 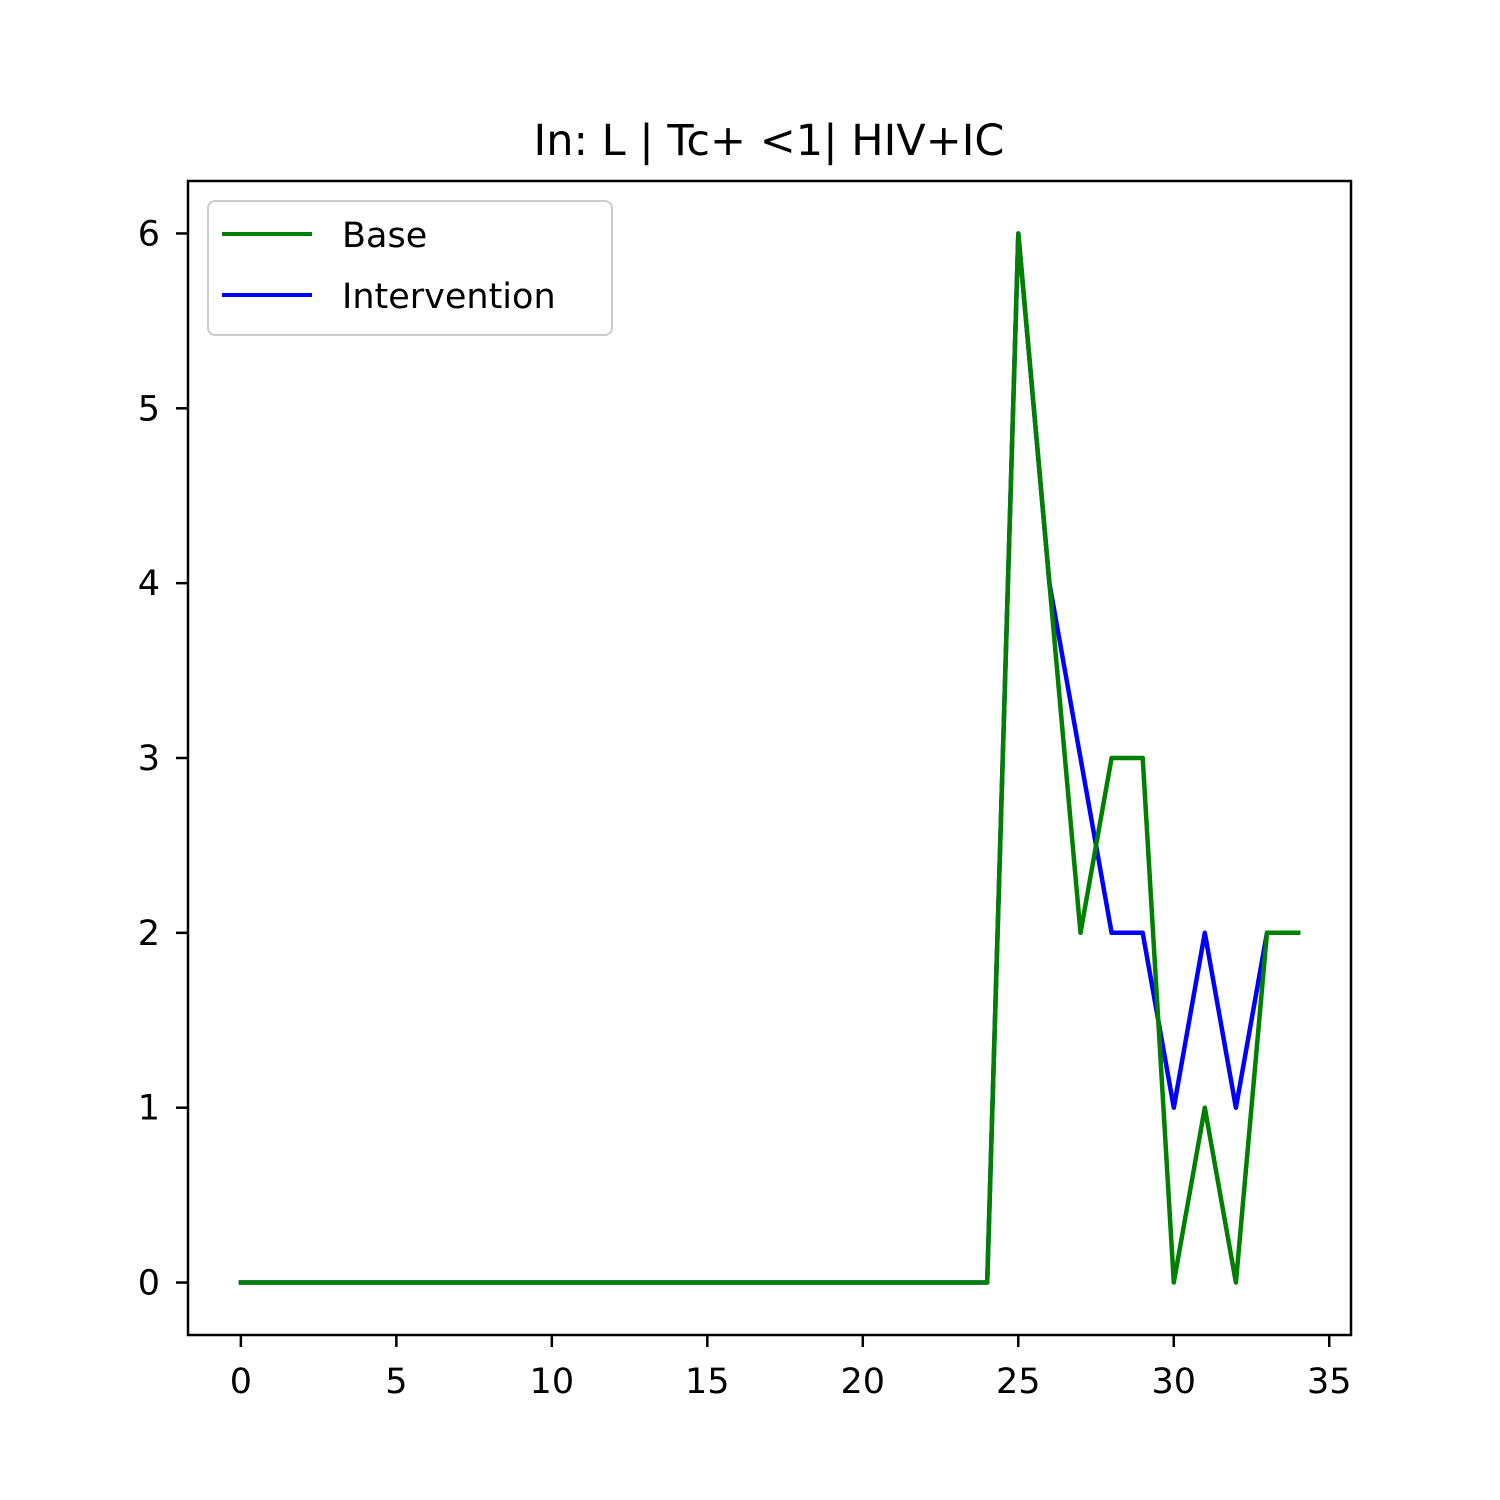 What do you see at coordinates (241, 1382) in the screenshot?
I see `x-tick-label: 0` at bounding box center [241, 1382].